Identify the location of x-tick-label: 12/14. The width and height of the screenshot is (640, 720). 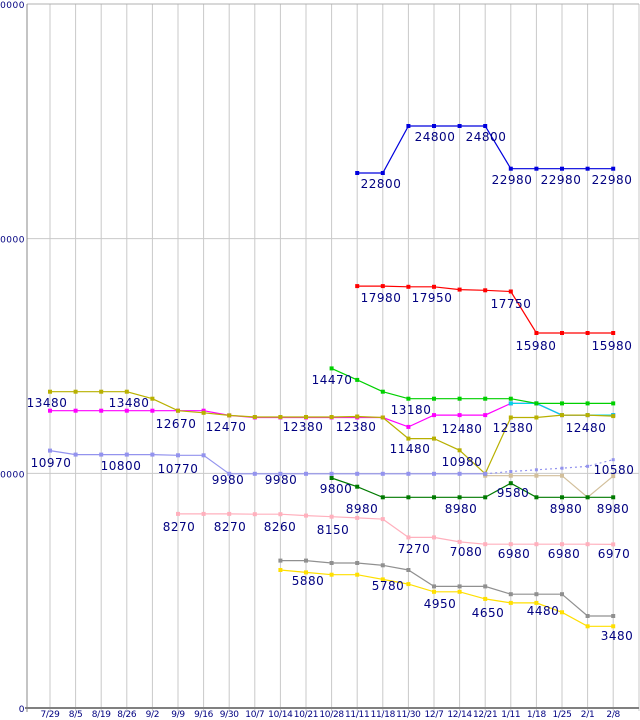
(459, 715).